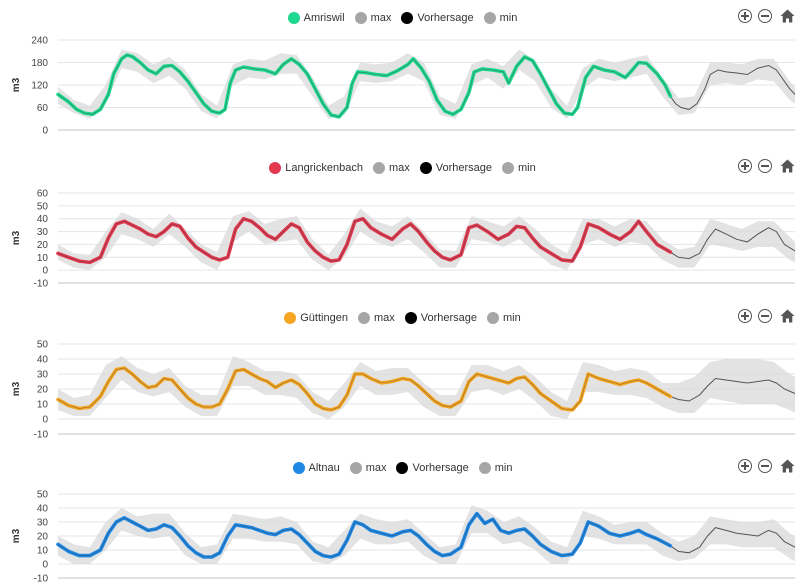  I want to click on legend-item-altnau: Altnau, so click(316, 468).